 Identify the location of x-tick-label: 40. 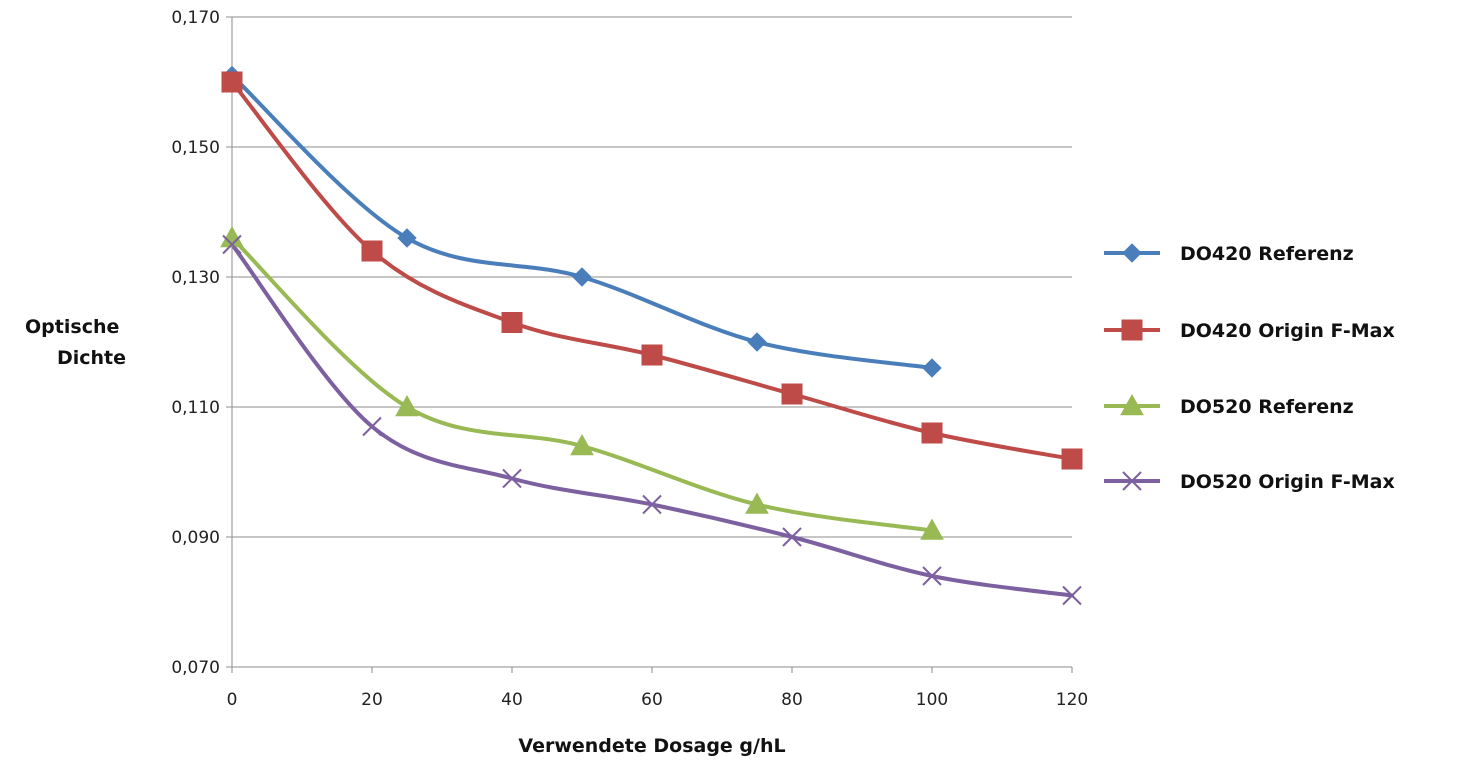
(512, 700).